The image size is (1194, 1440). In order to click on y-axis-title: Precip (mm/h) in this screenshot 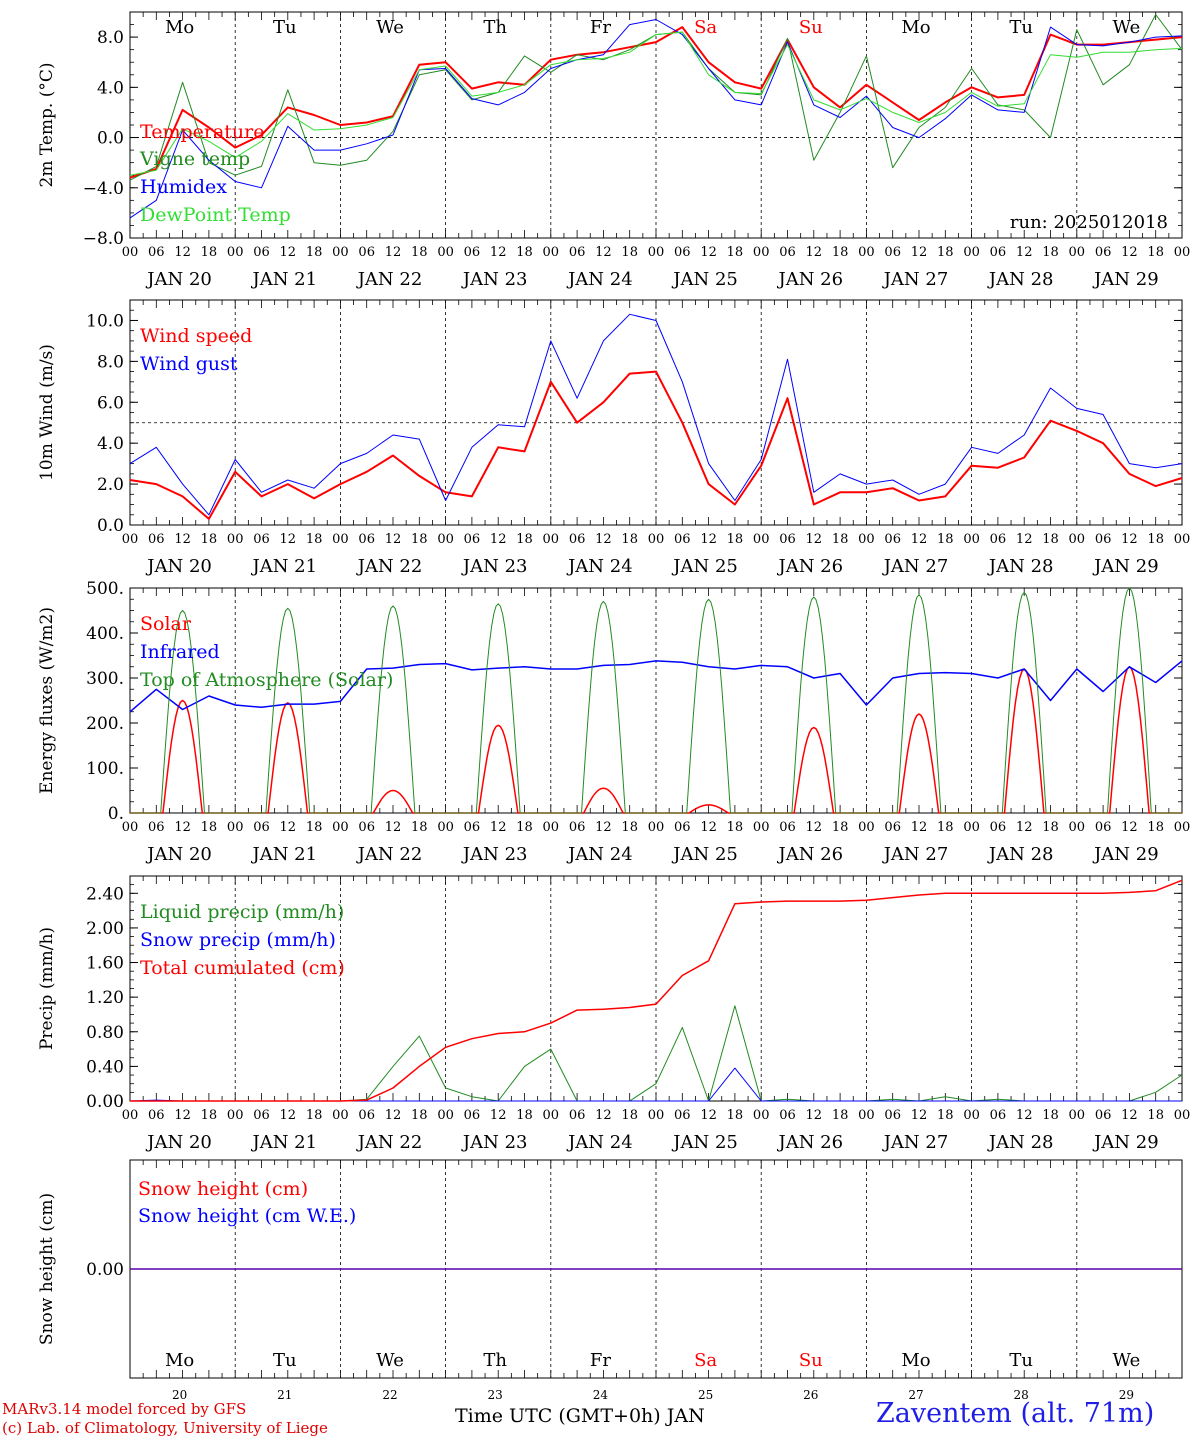, I will do `click(47, 988)`.